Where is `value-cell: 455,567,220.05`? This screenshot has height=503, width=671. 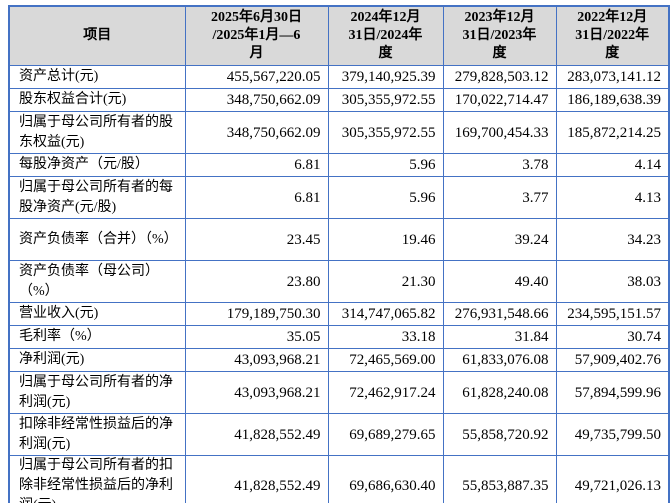 value-cell: 455,567,220.05 is located at coordinates (256, 77).